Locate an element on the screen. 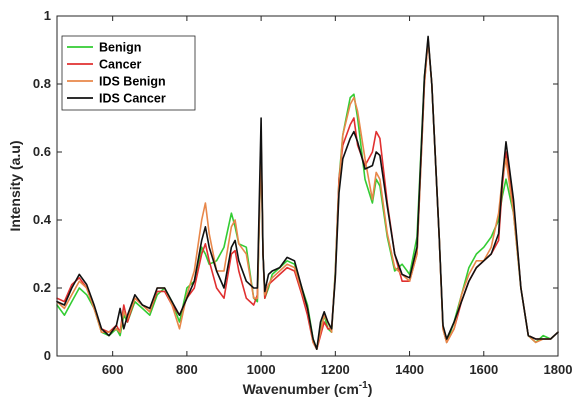 Image resolution: width=575 pixels, height=400 pixels. y-tick-label: 0.4 is located at coordinates (42, 219).